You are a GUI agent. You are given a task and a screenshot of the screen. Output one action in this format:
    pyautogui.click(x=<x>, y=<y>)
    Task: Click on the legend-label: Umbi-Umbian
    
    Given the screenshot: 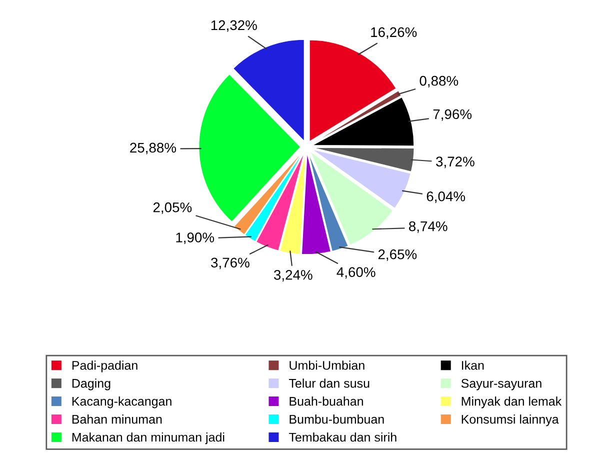 What is the action you would take?
    pyautogui.click(x=327, y=365)
    